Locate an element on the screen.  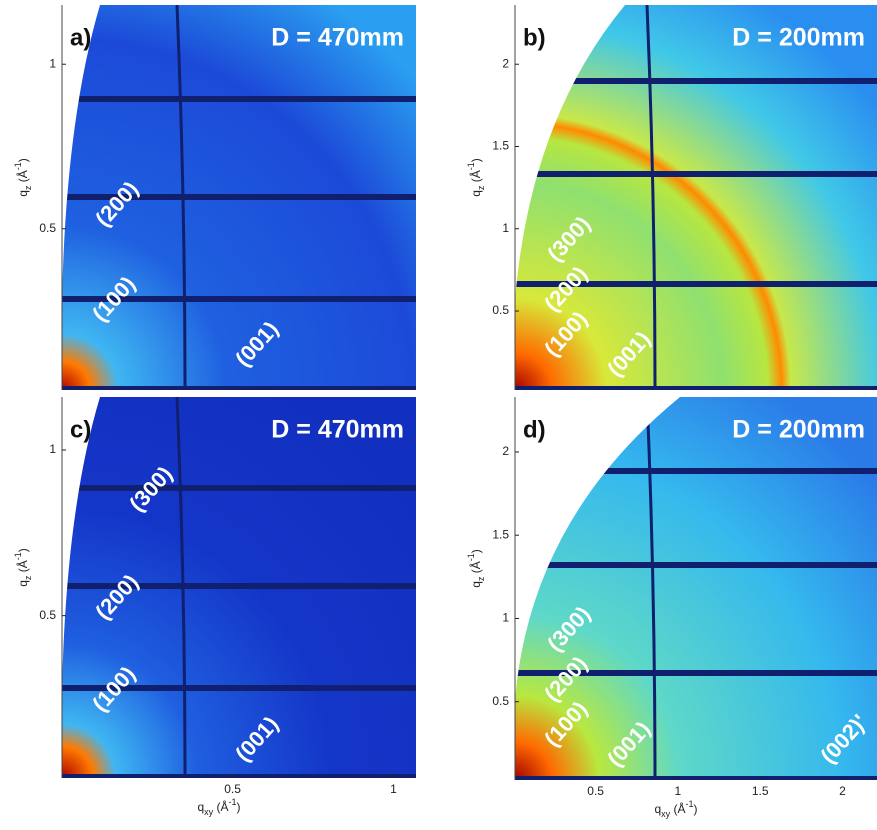
panel-label: d) is located at coordinates (534, 429).